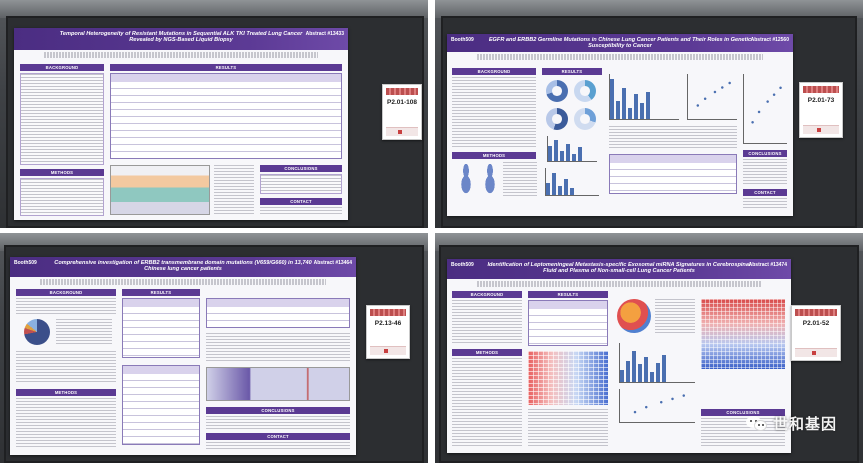 The height and width of the screenshot is (463, 863). I want to click on session-code: P2.01-52, so click(816, 323).